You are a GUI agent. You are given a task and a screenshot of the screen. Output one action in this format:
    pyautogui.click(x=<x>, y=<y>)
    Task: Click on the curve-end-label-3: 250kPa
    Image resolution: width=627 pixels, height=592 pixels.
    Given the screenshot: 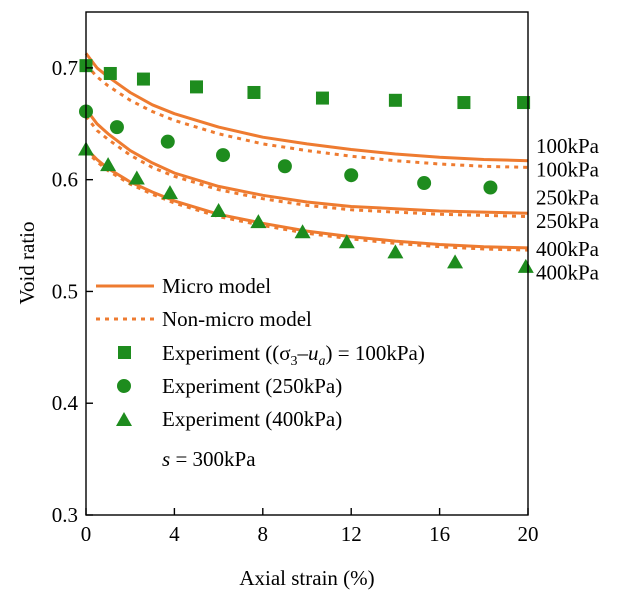 What is the action you would take?
    pyautogui.click(x=568, y=198)
    